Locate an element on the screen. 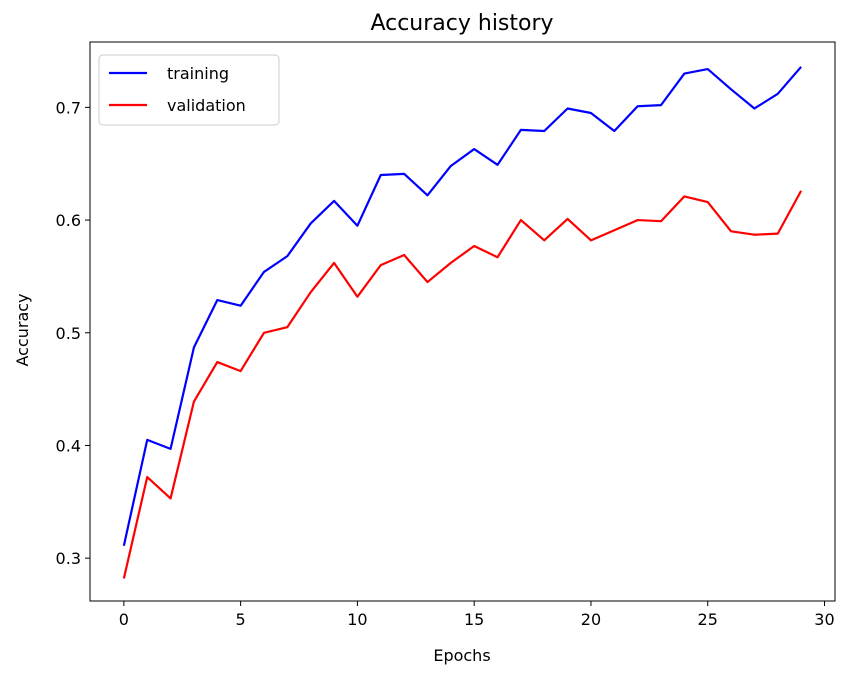 The height and width of the screenshot is (674, 847). y-tick-label: 0.4 is located at coordinates (68, 445).